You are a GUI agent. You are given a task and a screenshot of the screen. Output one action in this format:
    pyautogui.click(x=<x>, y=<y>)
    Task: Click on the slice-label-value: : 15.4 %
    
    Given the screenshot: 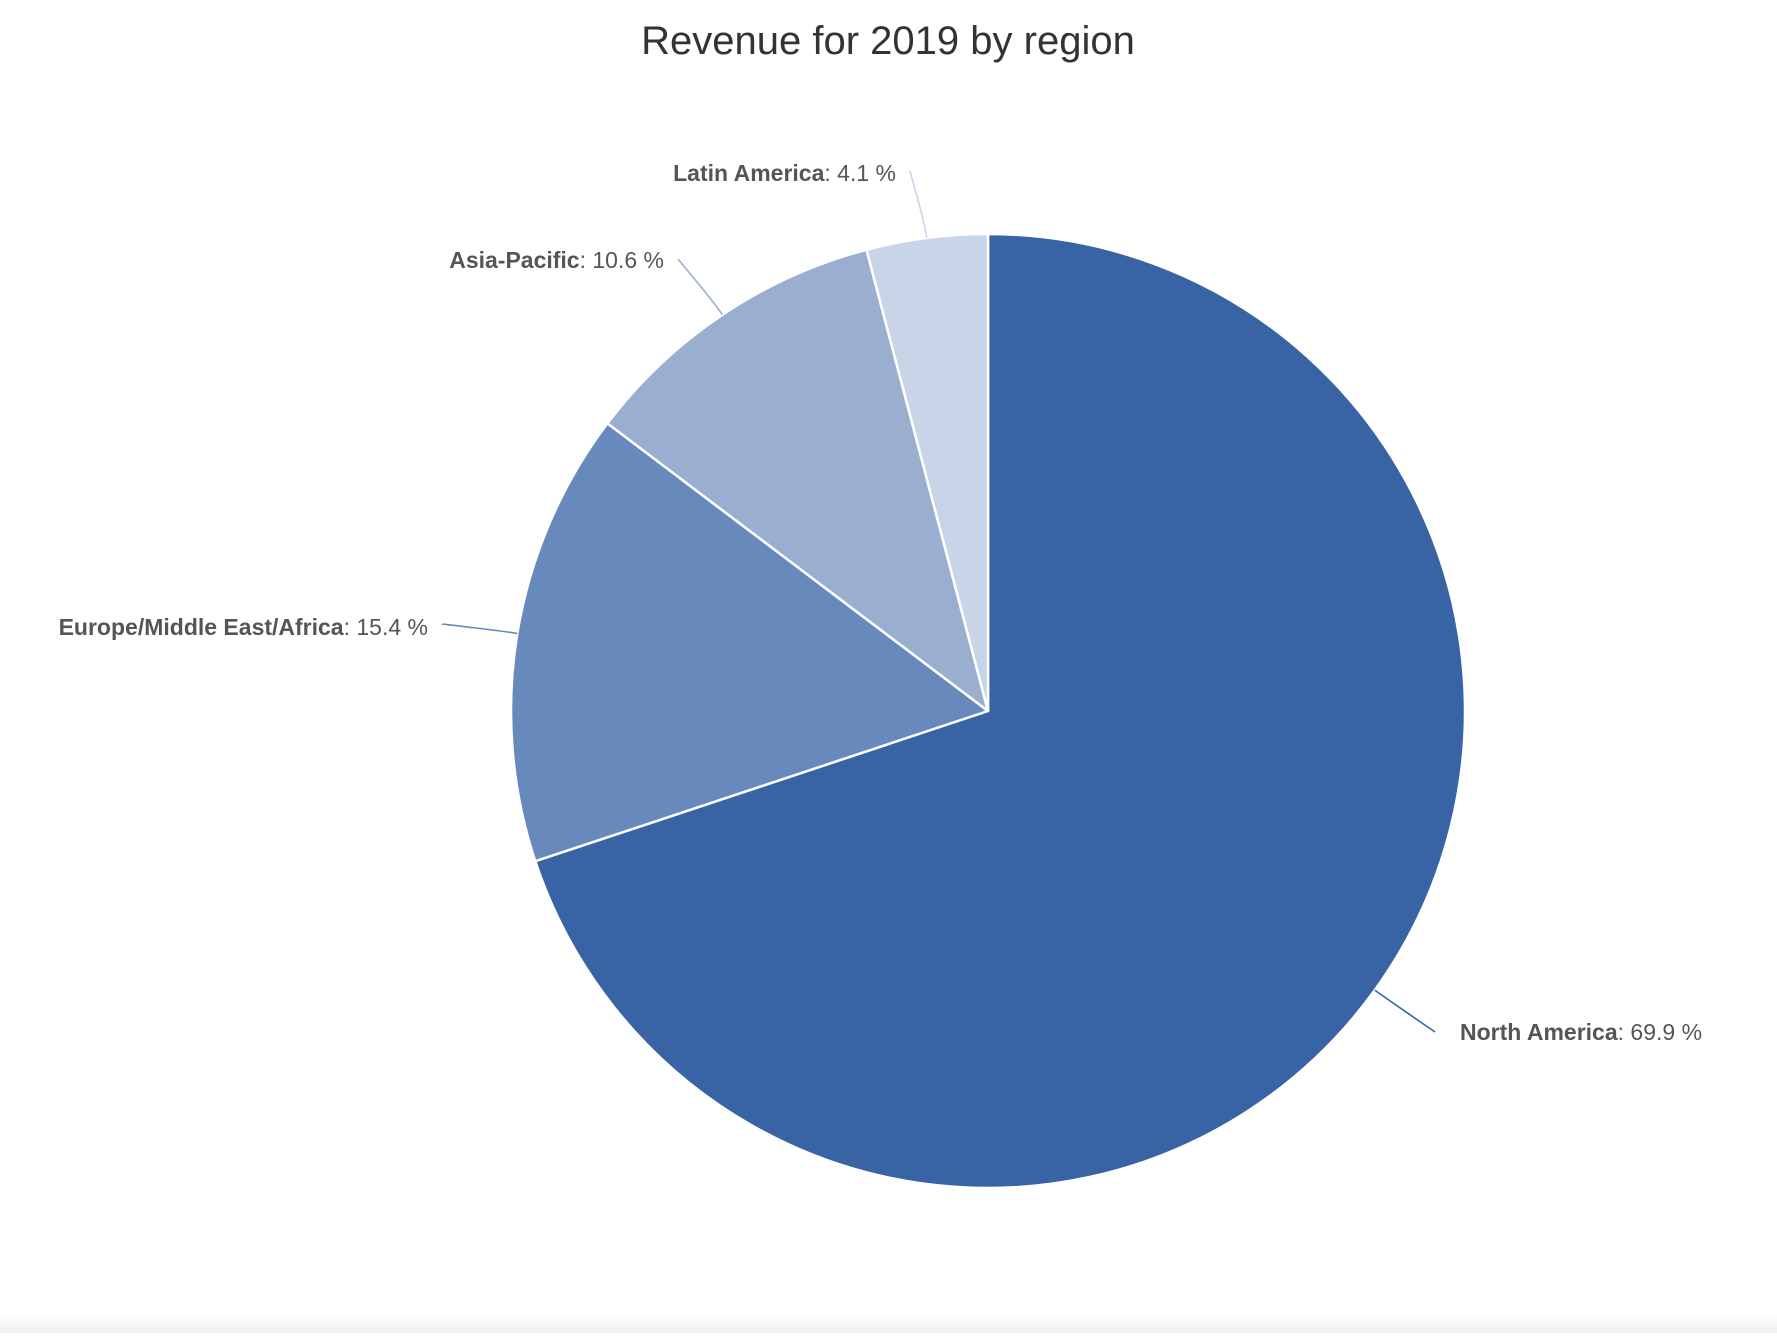 What is the action you would take?
    pyautogui.click(x=386, y=627)
    